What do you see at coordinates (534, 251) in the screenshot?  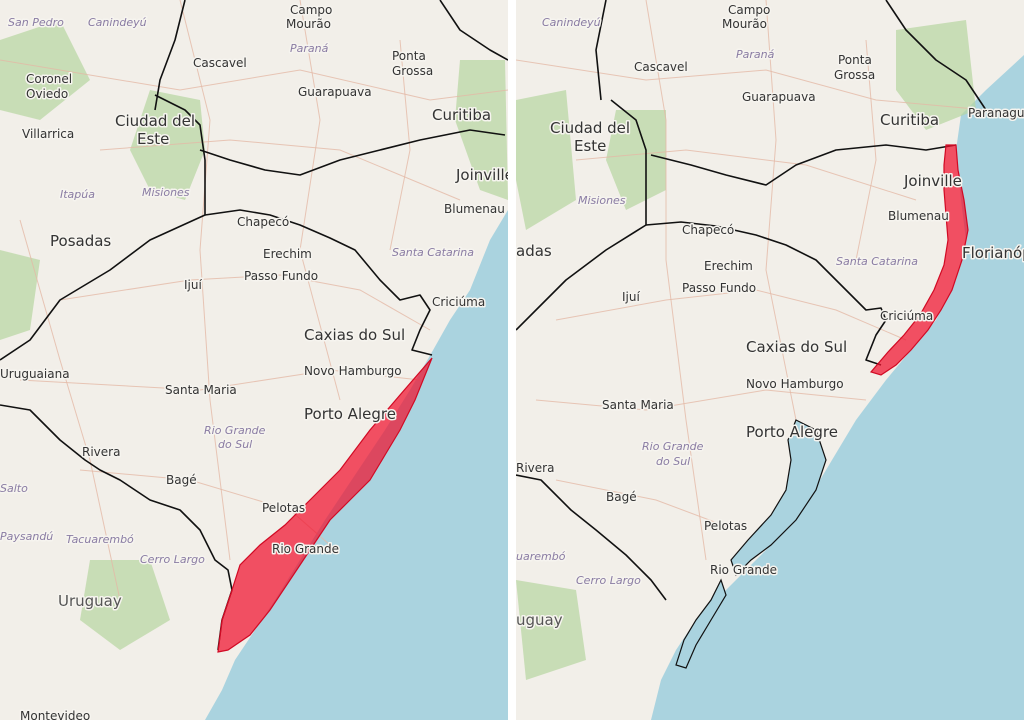 I see `label-posadas: adas` at bounding box center [534, 251].